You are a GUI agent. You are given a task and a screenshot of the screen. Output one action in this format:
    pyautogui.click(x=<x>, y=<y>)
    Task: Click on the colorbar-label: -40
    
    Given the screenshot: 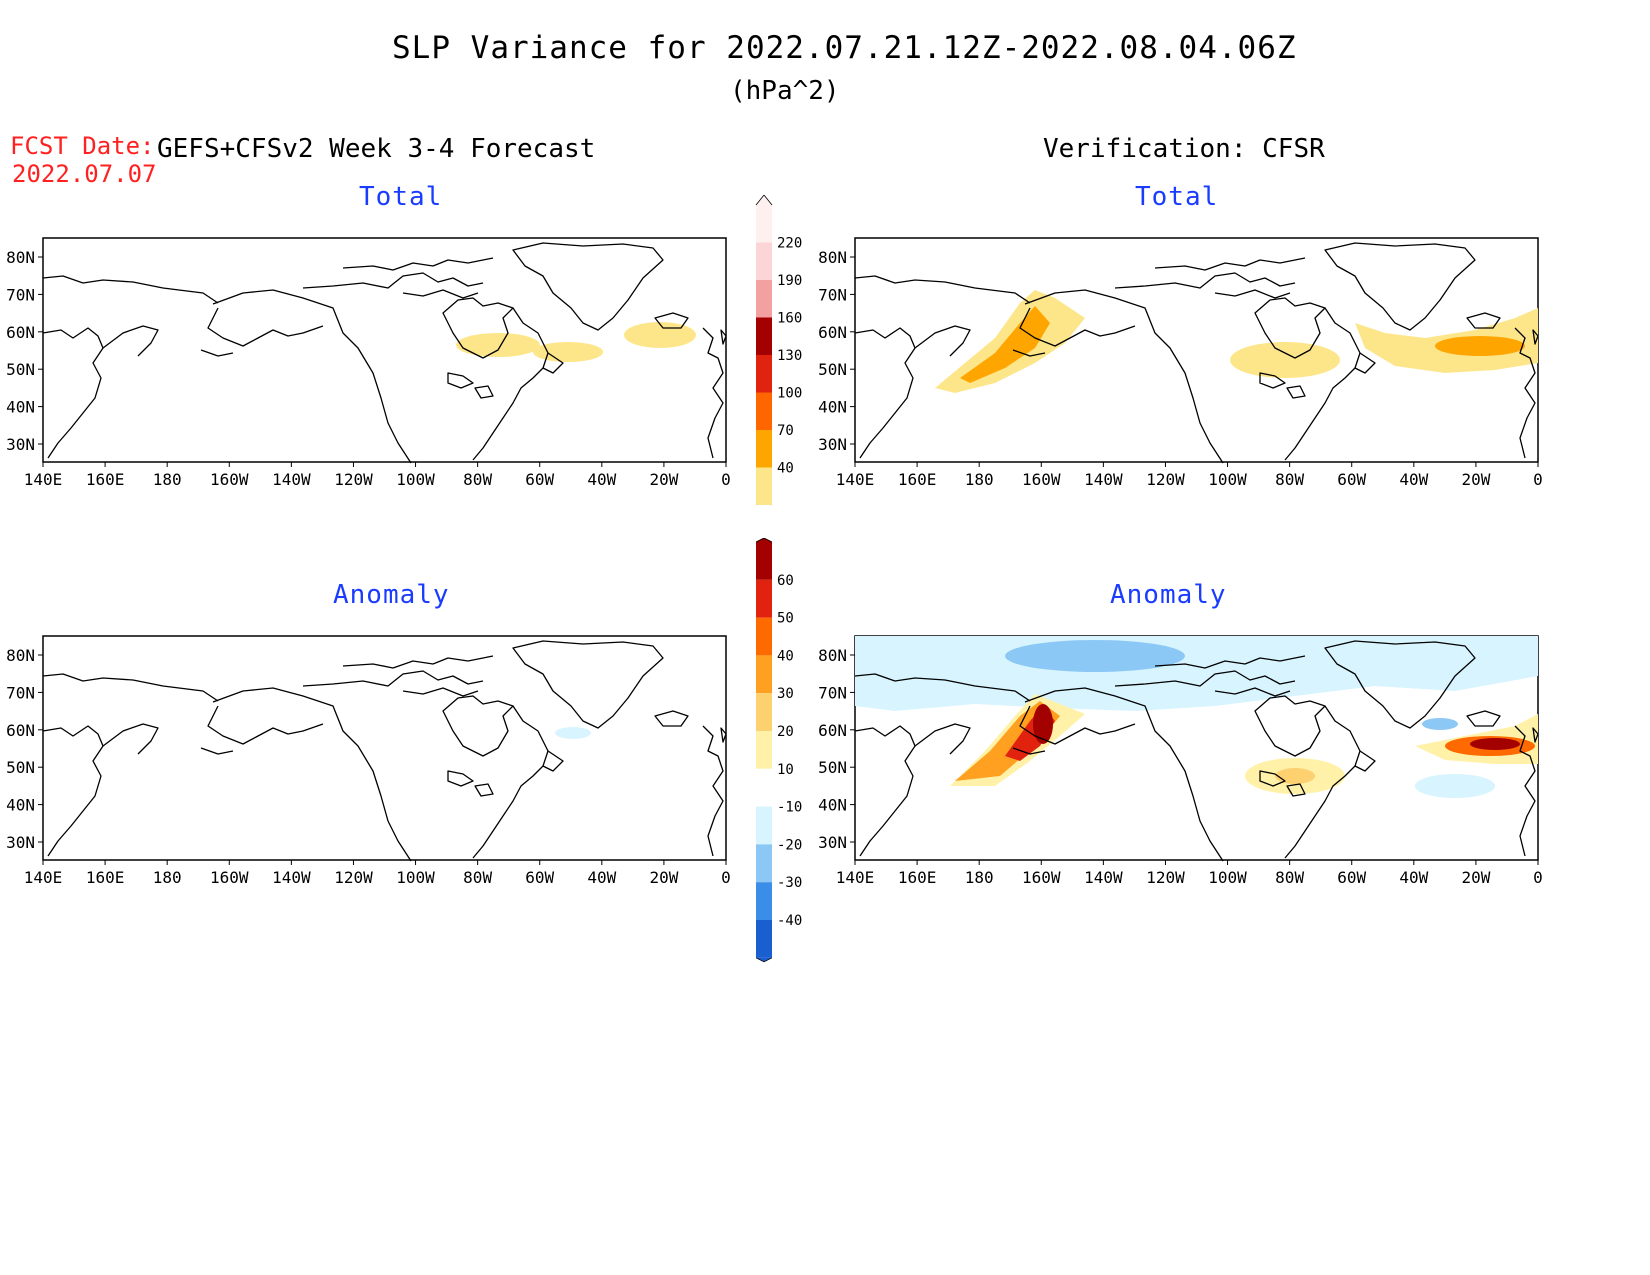 What is the action you would take?
    pyautogui.click(x=789, y=921)
    